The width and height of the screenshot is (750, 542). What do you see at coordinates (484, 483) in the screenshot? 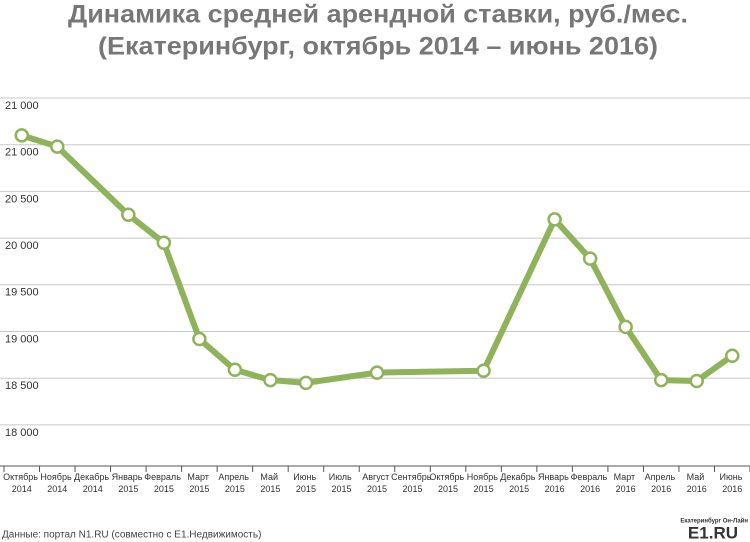
I see `x-tick-label: Ноябрь 2015` at bounding box center [484, 483].